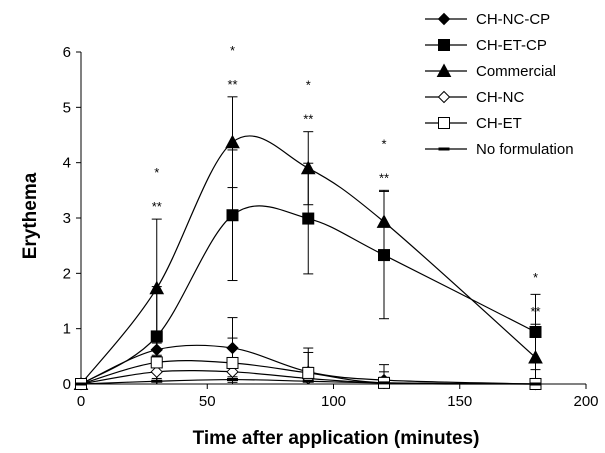 The width and height of the screenshot is (605, 453). Describe the element at coordinates (585, 401) in the screenshot. I see `x-tick-label: 200` at that location.